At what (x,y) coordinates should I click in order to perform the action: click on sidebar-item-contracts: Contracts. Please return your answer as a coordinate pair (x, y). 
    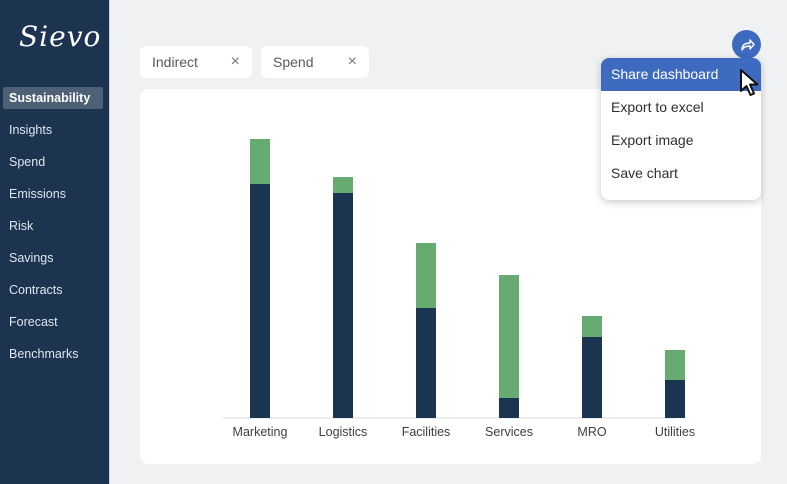
    Looking at the image, I should click on (36, 290).